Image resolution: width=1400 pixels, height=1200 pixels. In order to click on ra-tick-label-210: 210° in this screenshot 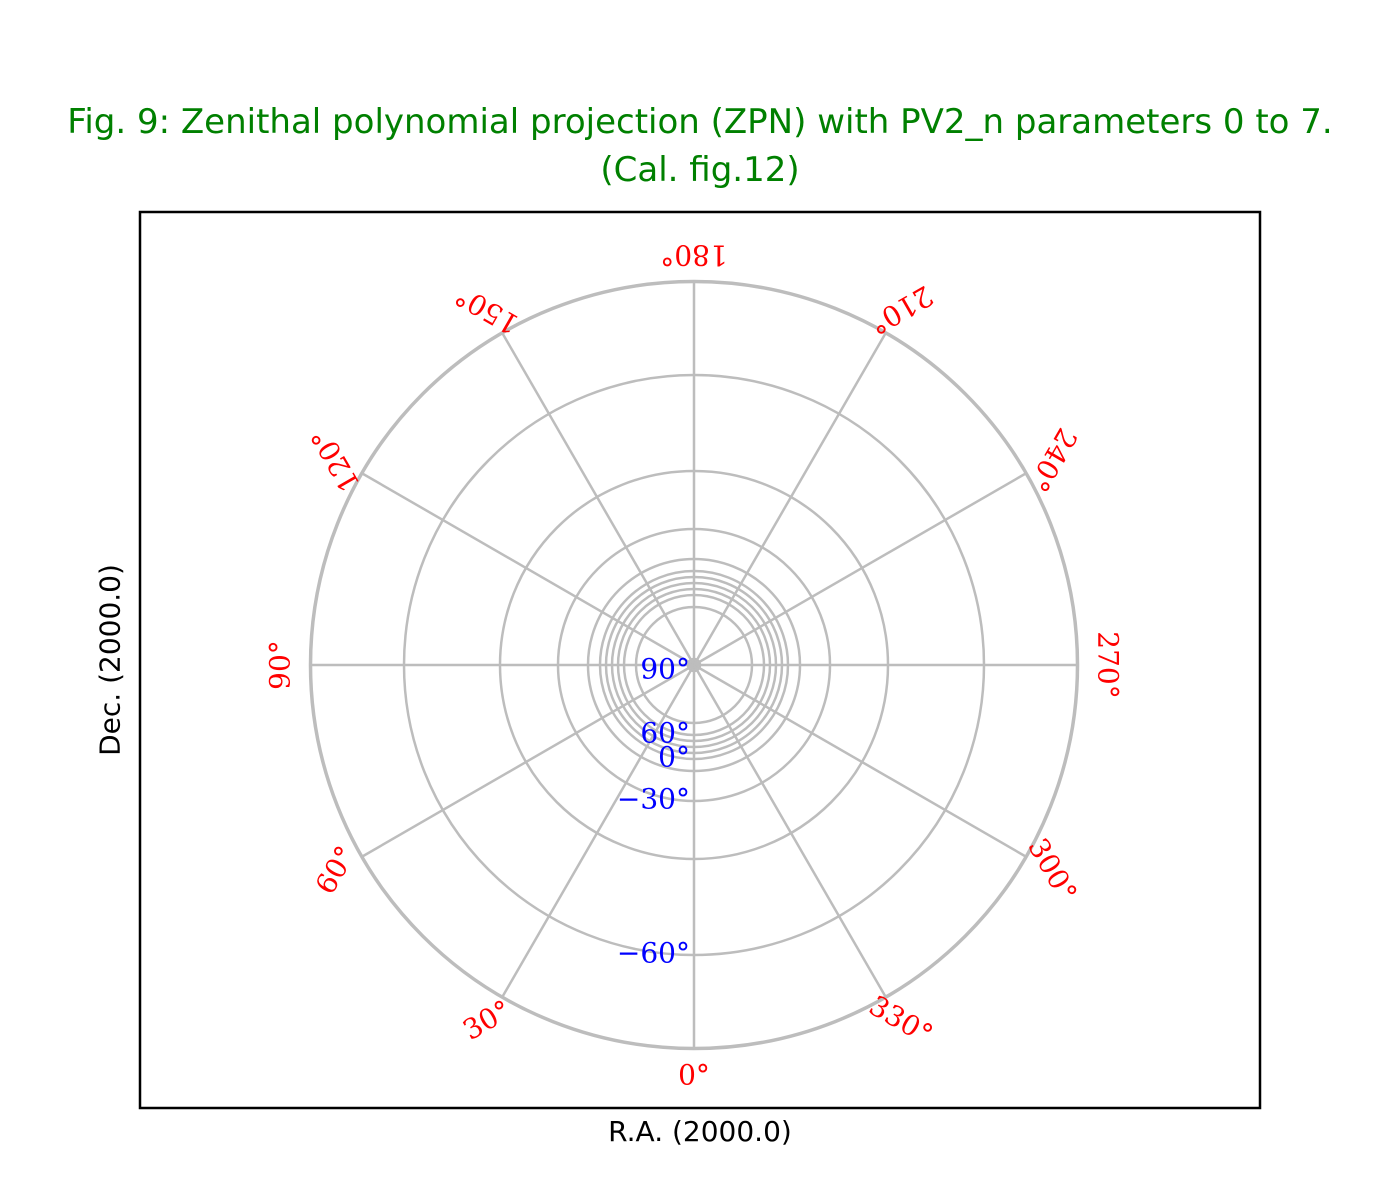, I will do `click(901, 310)`.